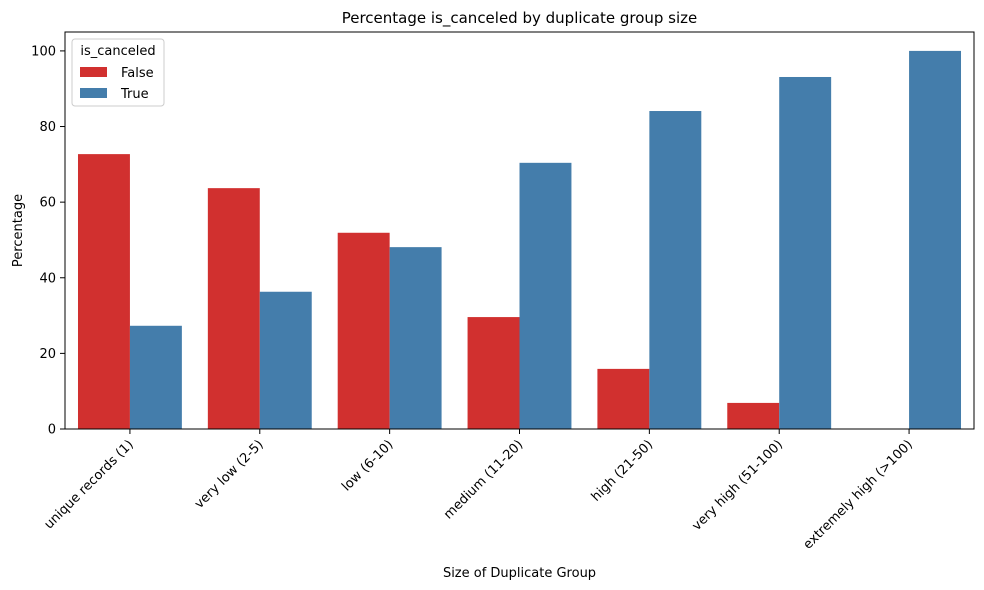  What do you see at coordinates (47, 203) in the screenshot?
I see `y-tick-label-60: 60` at bounding box center [47, 203].